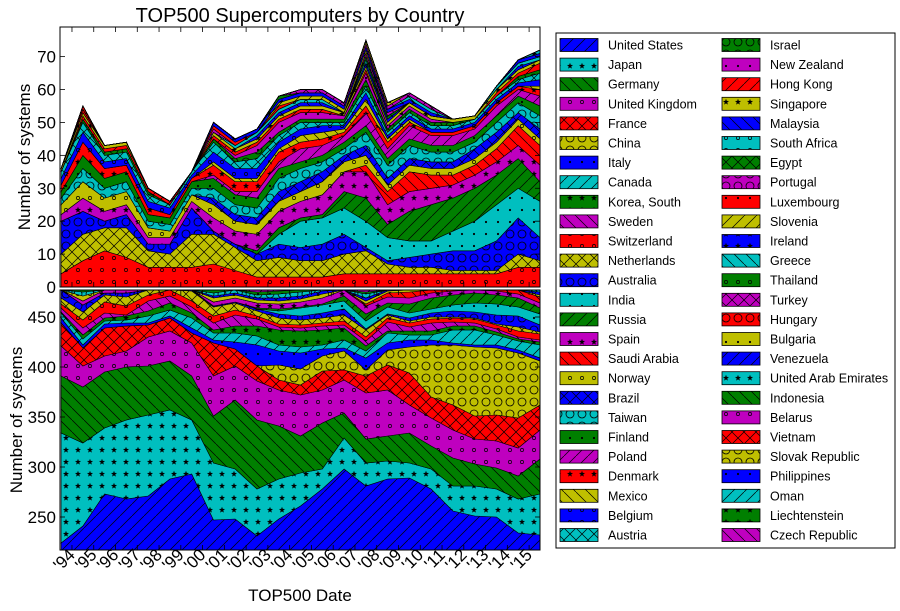 The height and width of the screenshot is (611, 900). I want to click on y-tick-label: 350, so click(42, 417).